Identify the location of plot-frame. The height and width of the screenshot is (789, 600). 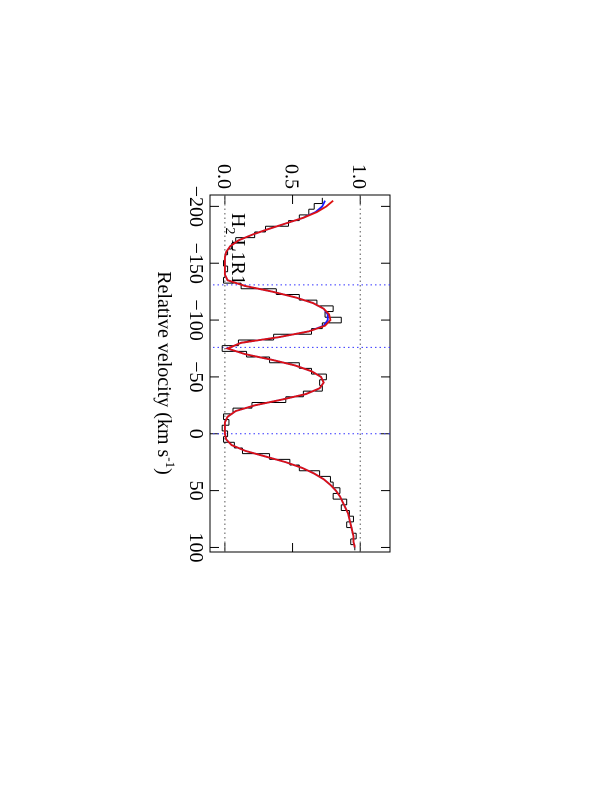
(300, 373).